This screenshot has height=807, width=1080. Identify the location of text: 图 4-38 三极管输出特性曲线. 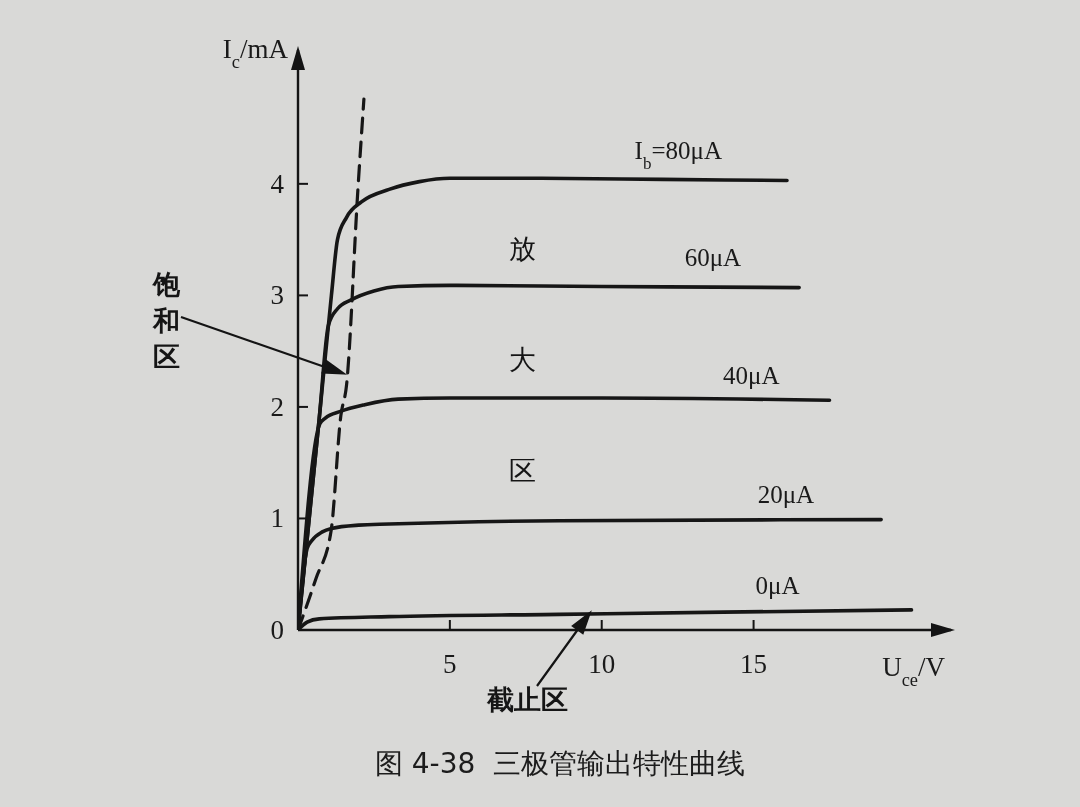
(560, 764).